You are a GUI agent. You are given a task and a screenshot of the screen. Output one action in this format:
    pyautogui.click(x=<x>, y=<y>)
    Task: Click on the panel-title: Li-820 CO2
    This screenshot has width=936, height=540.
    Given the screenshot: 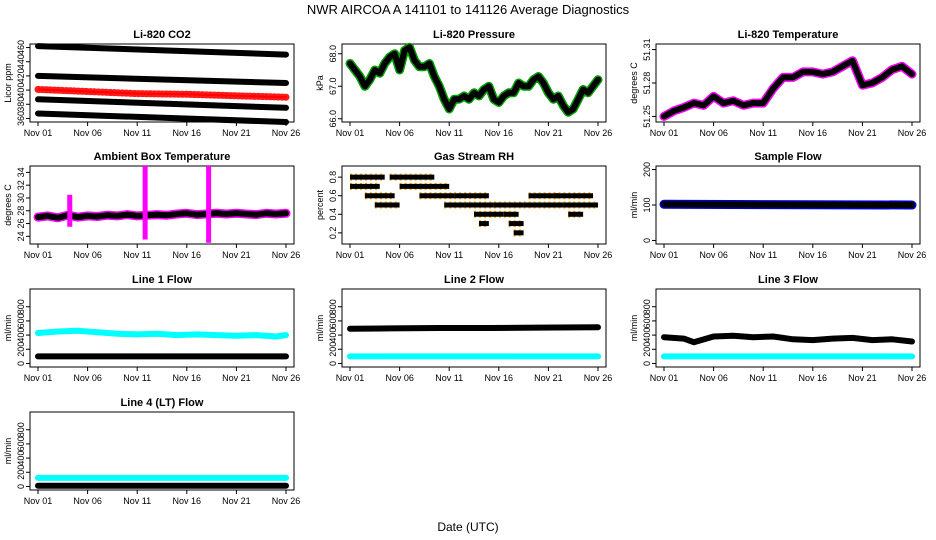 What is the action you would take?
    pyautogui.click(x=161, y=35)
    